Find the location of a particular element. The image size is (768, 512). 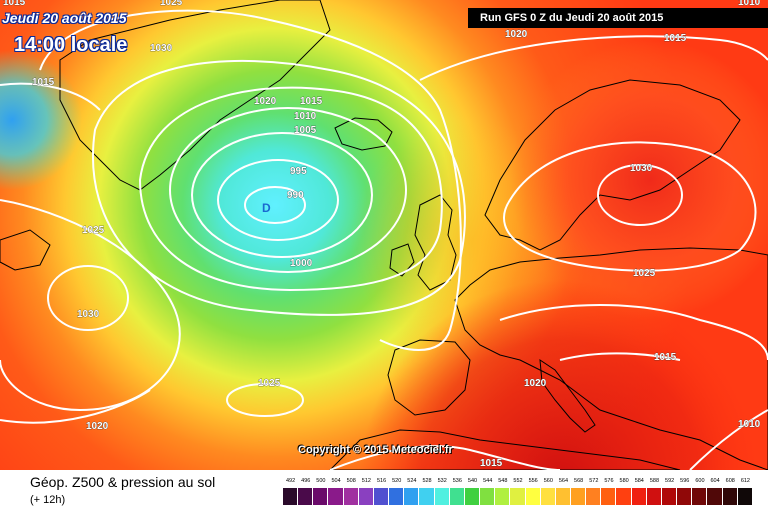

isobar-label: 1005 is located at coordinates (305, 130).